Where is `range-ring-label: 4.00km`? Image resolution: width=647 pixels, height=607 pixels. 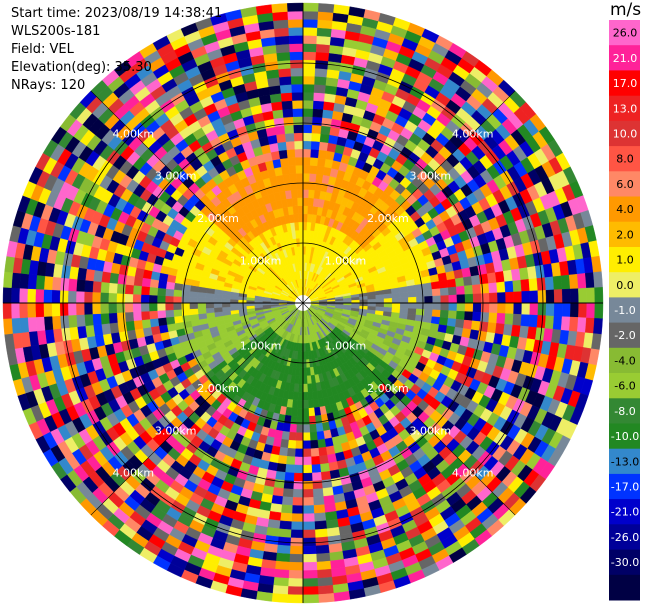 range-ring-label: 4.00km is located at coordinates (134, 473).